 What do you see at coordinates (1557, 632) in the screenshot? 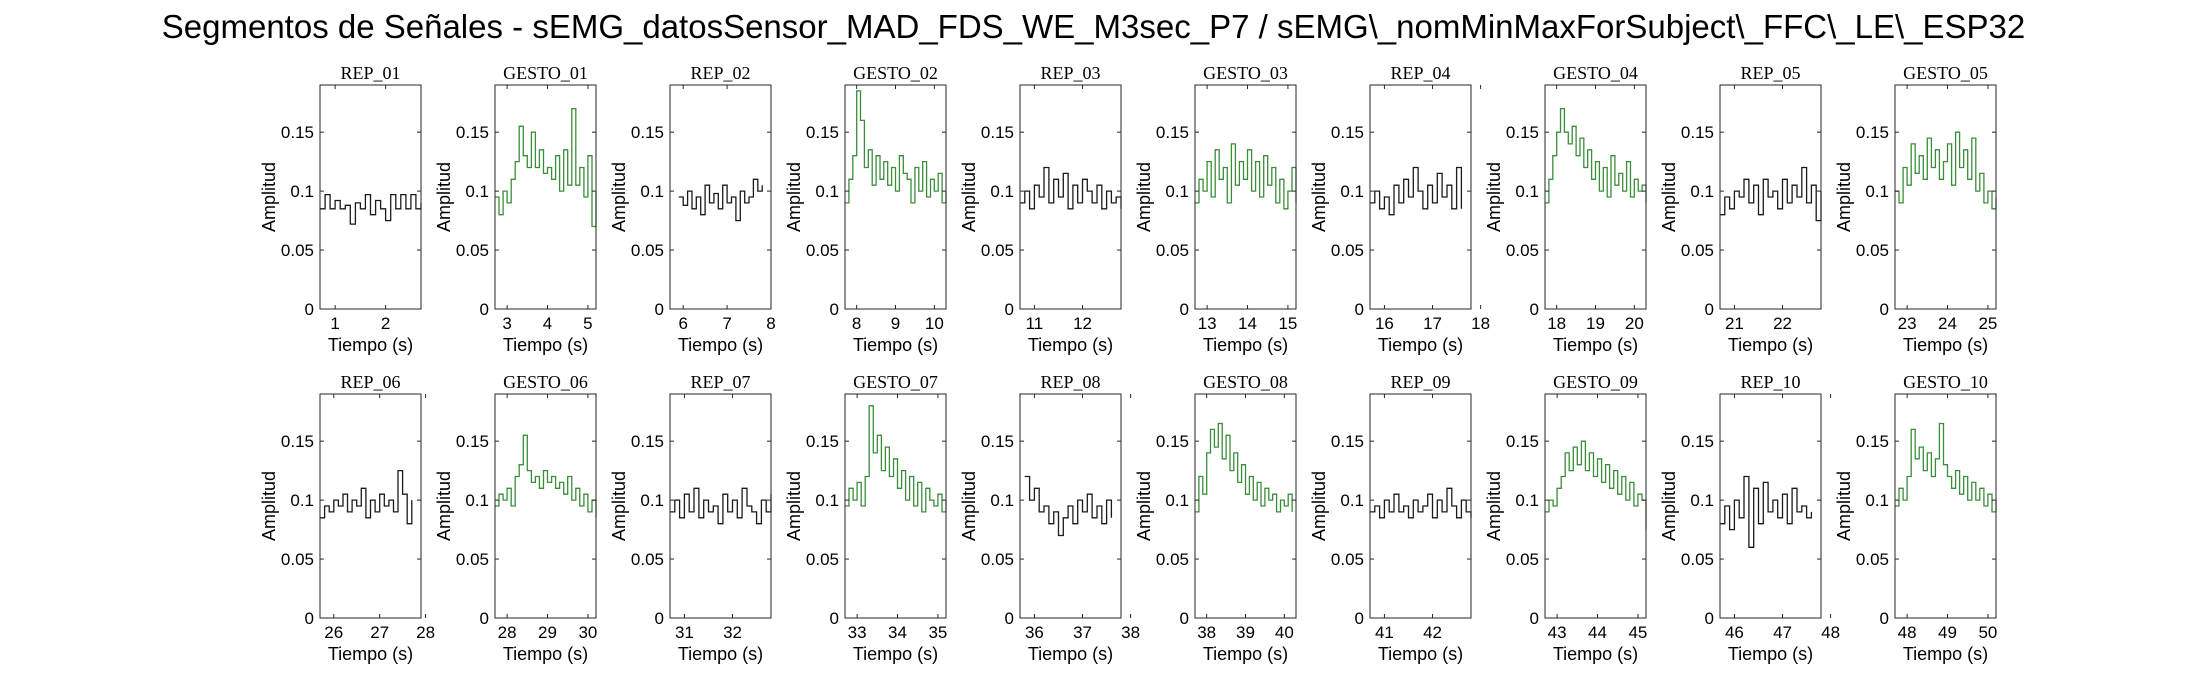
I see `x-tick-label: 43` at bounding box center [1557, 632].